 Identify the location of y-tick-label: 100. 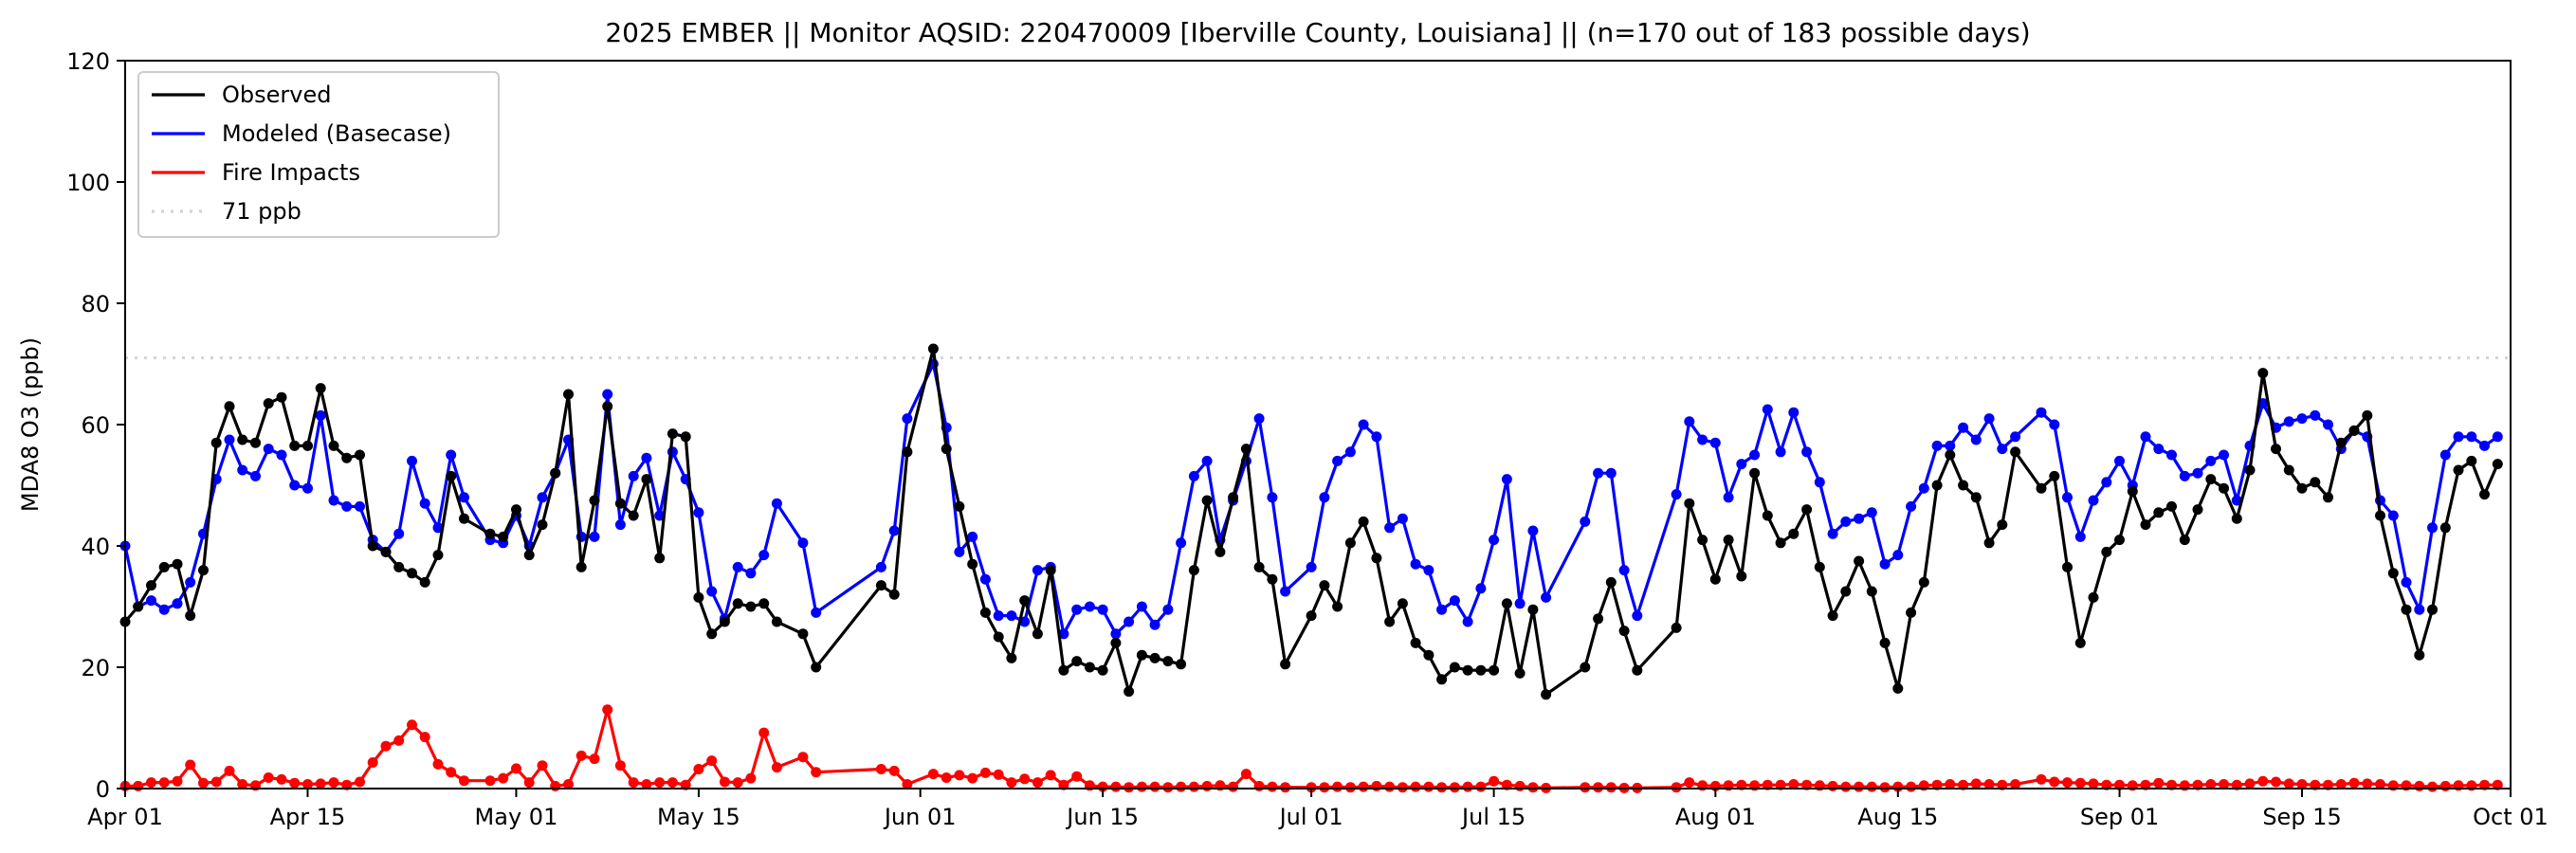
(88, 183).